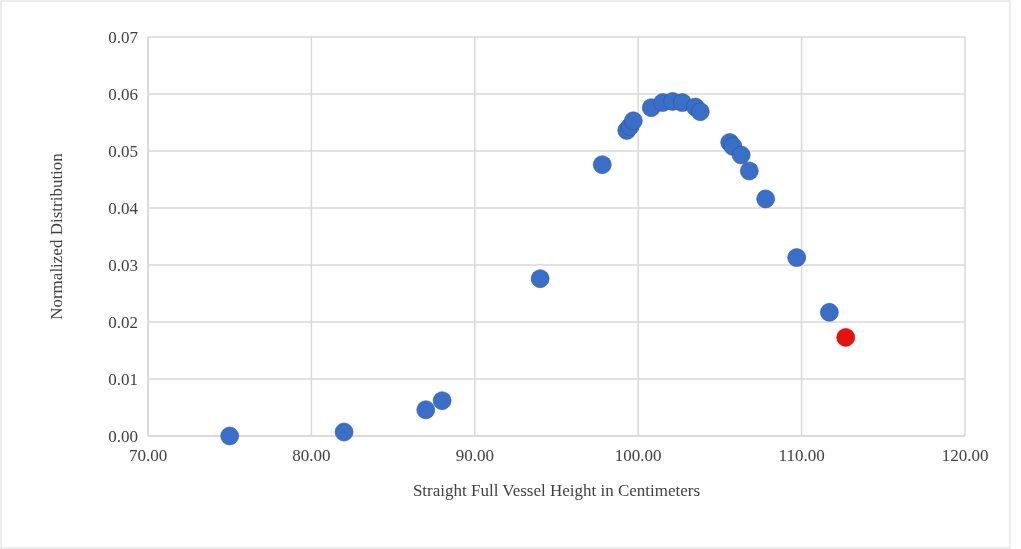 The image size is (1021, 549). What do you see at coordinates (123, 322) in the screenshot?
I see `y-tick-label: 0.02` at bounding box center [123, 322].